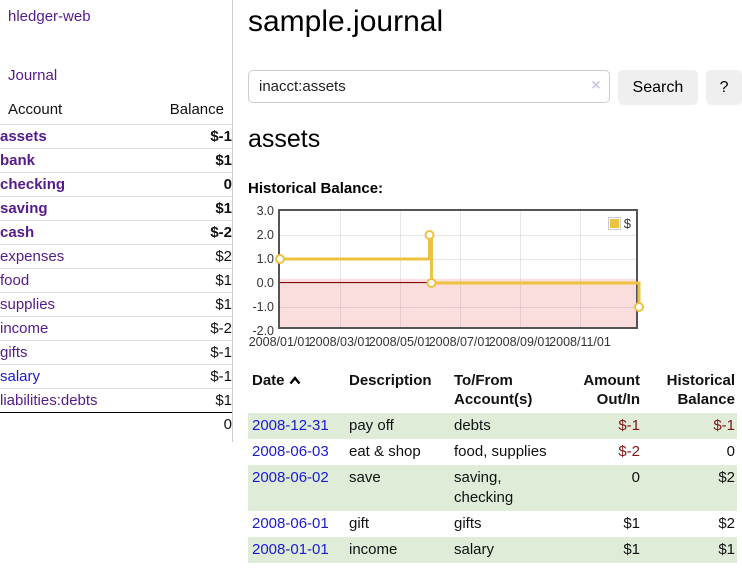 The width and height of the screenshot is (742, 582). Describe the element at coordinates (371, 425) in the screenshot. I see `transaction-description: pay off` at that location.